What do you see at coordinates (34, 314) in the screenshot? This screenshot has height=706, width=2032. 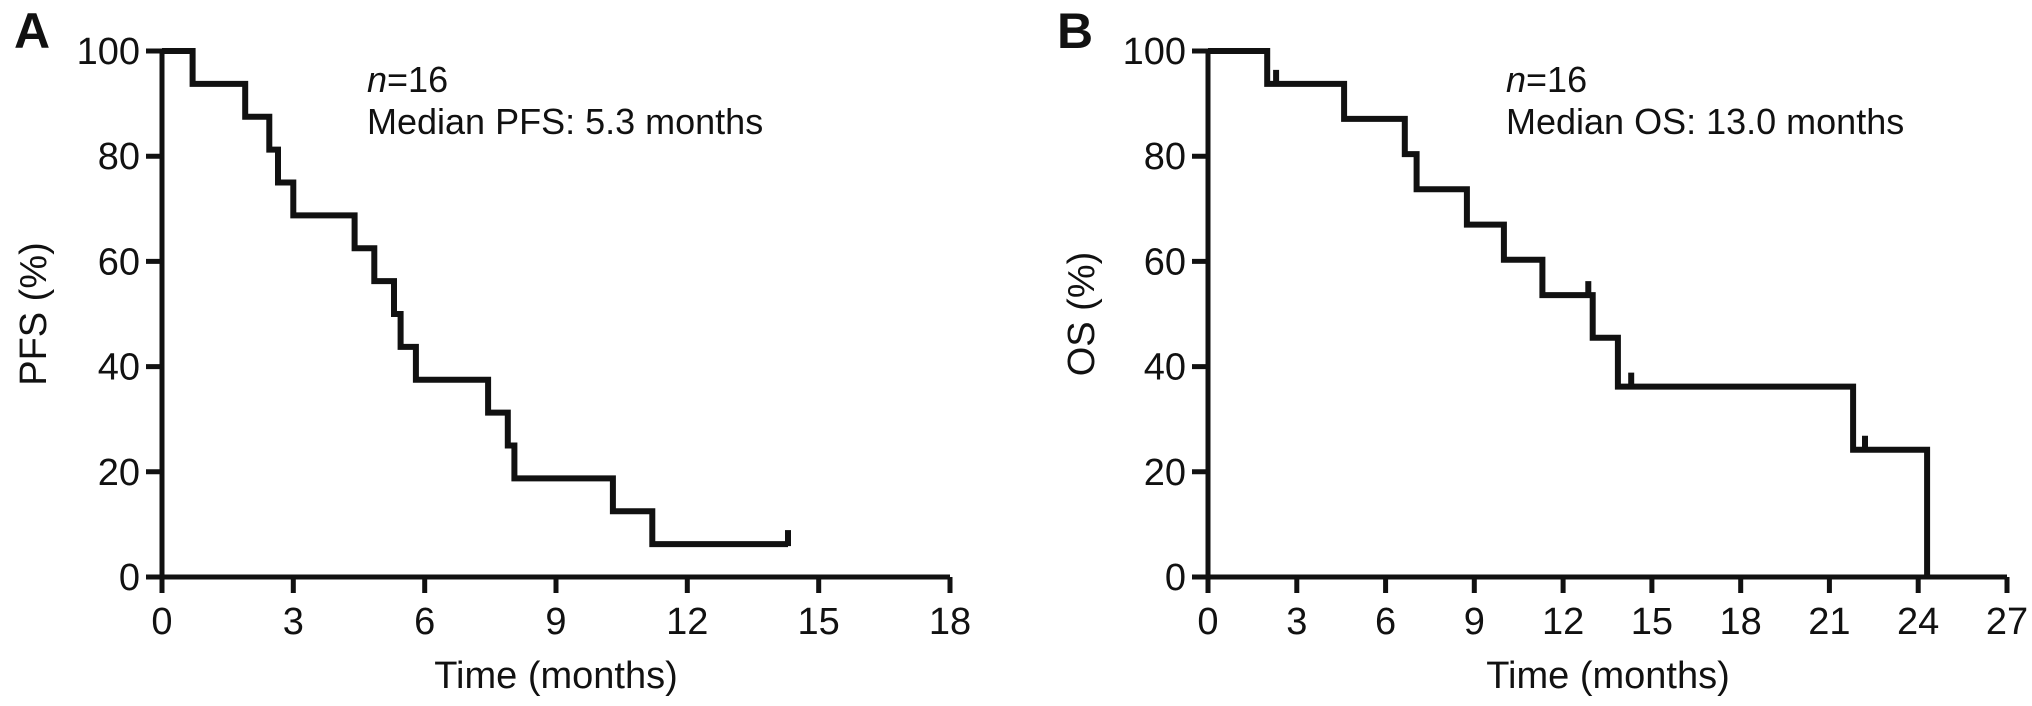 I see `y-axis-title: PFS (%)` at bounding box center [34, 314].